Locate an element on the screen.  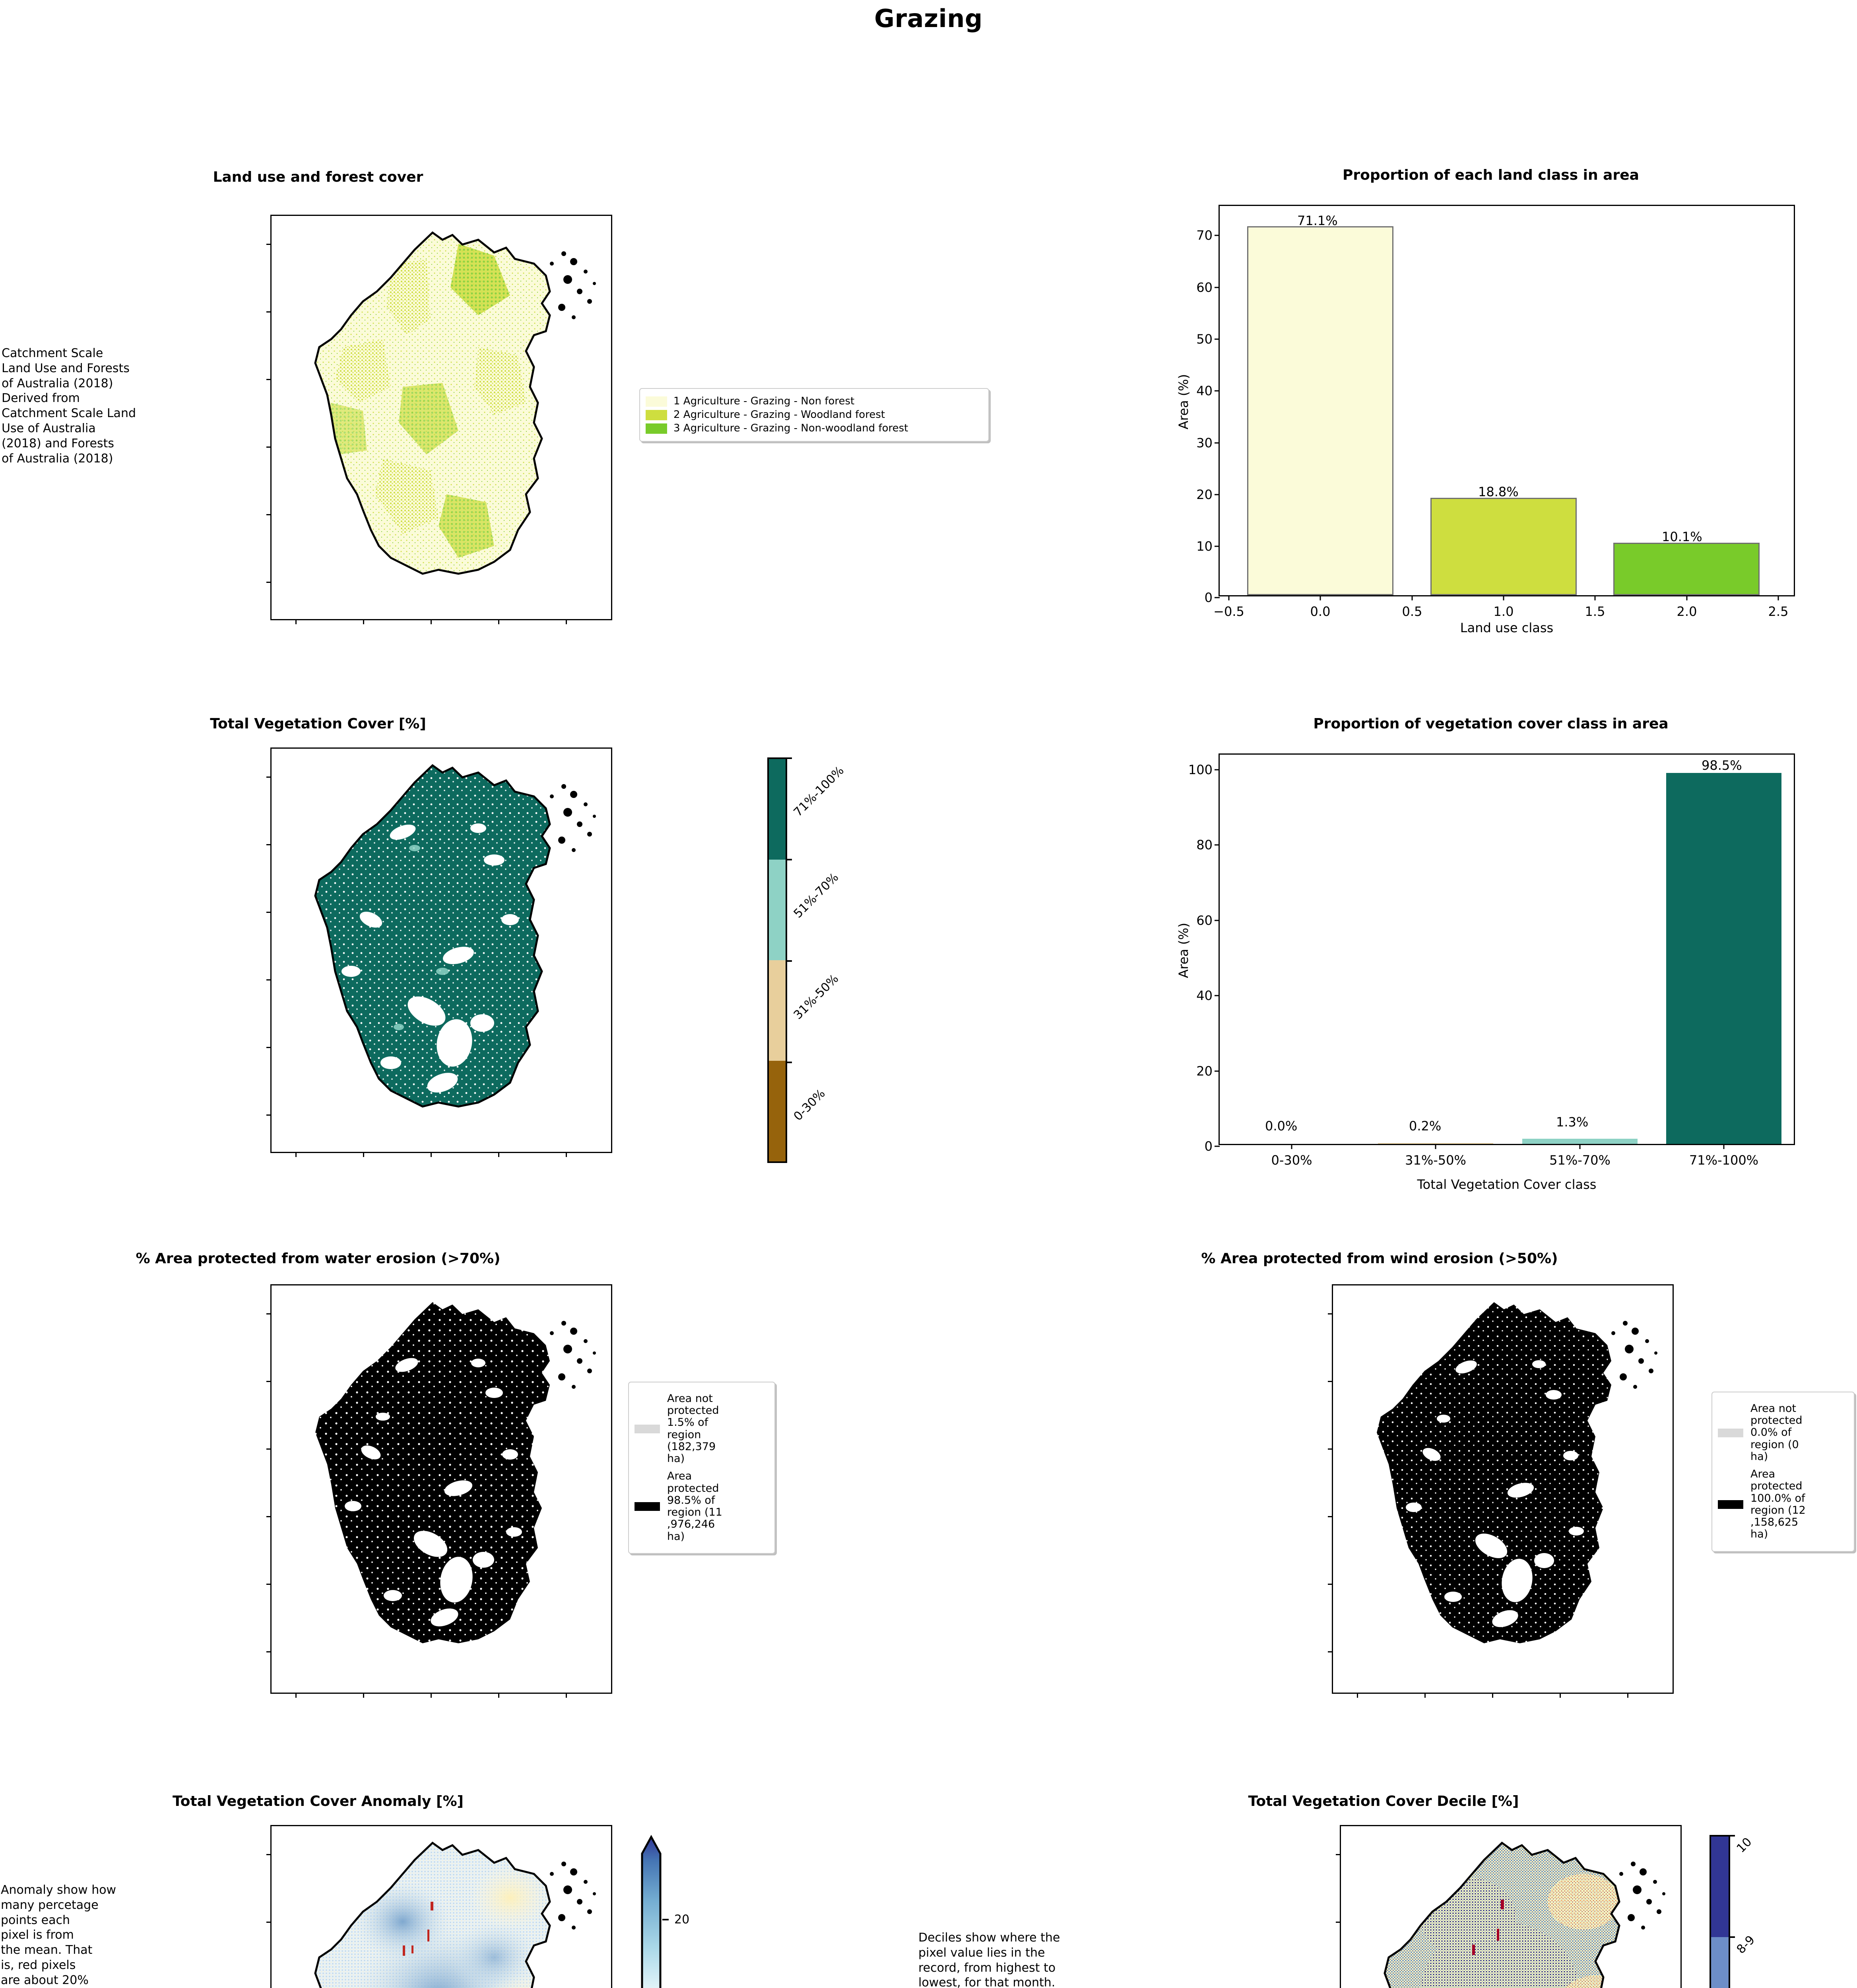
water-erosion-map-image is located at coordinates (441, 1489).